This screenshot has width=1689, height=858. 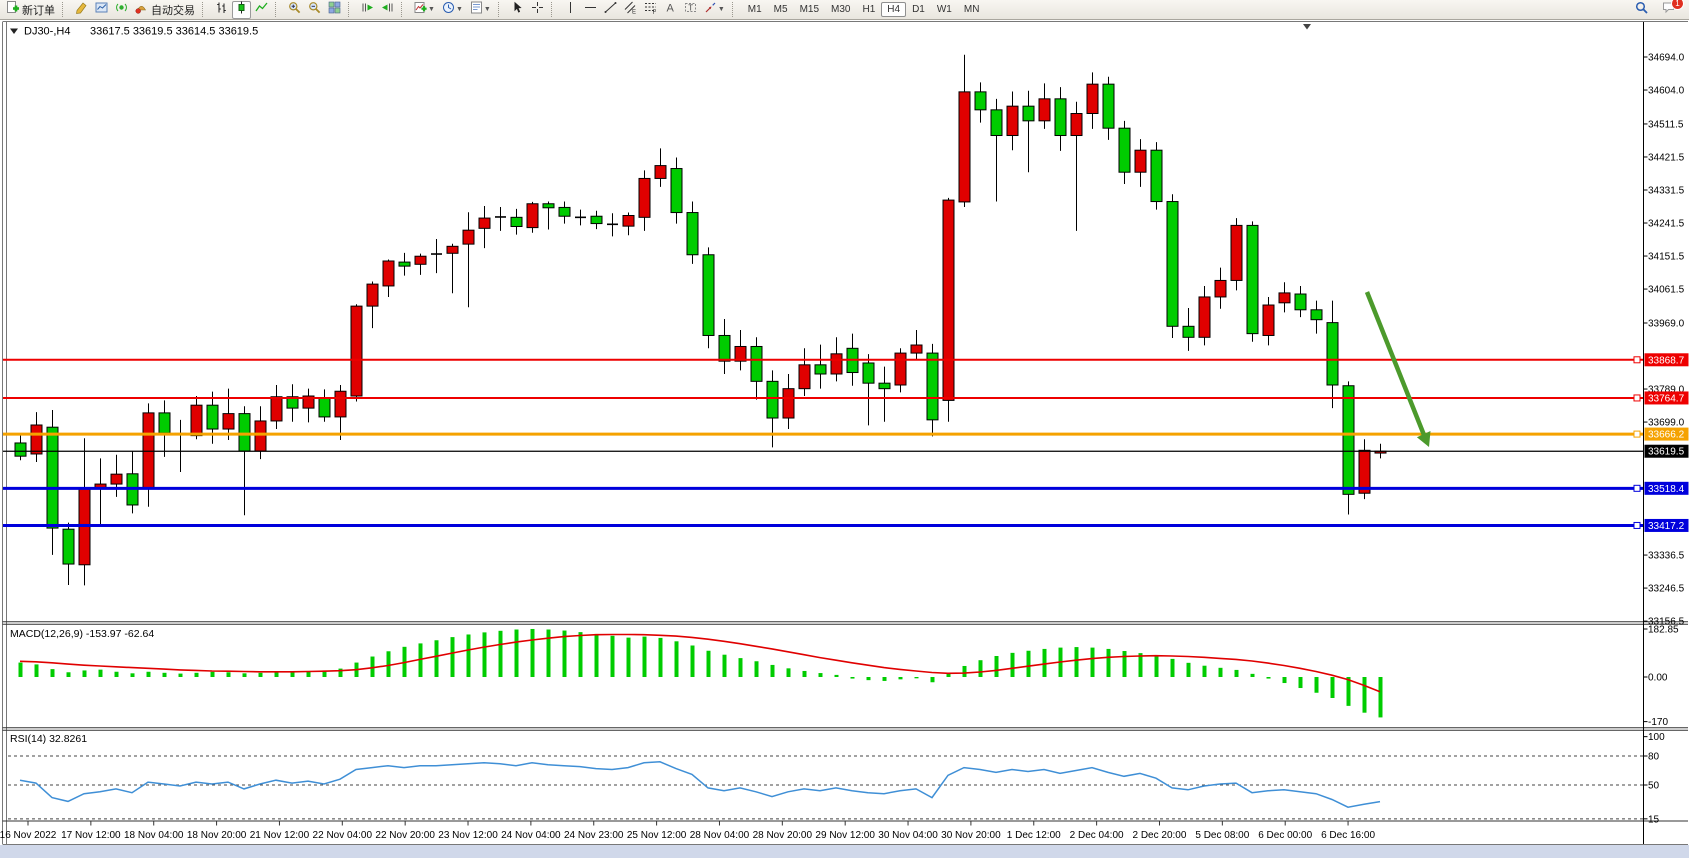 I want to click on metaeditor-button, so click(x=81, y=10).